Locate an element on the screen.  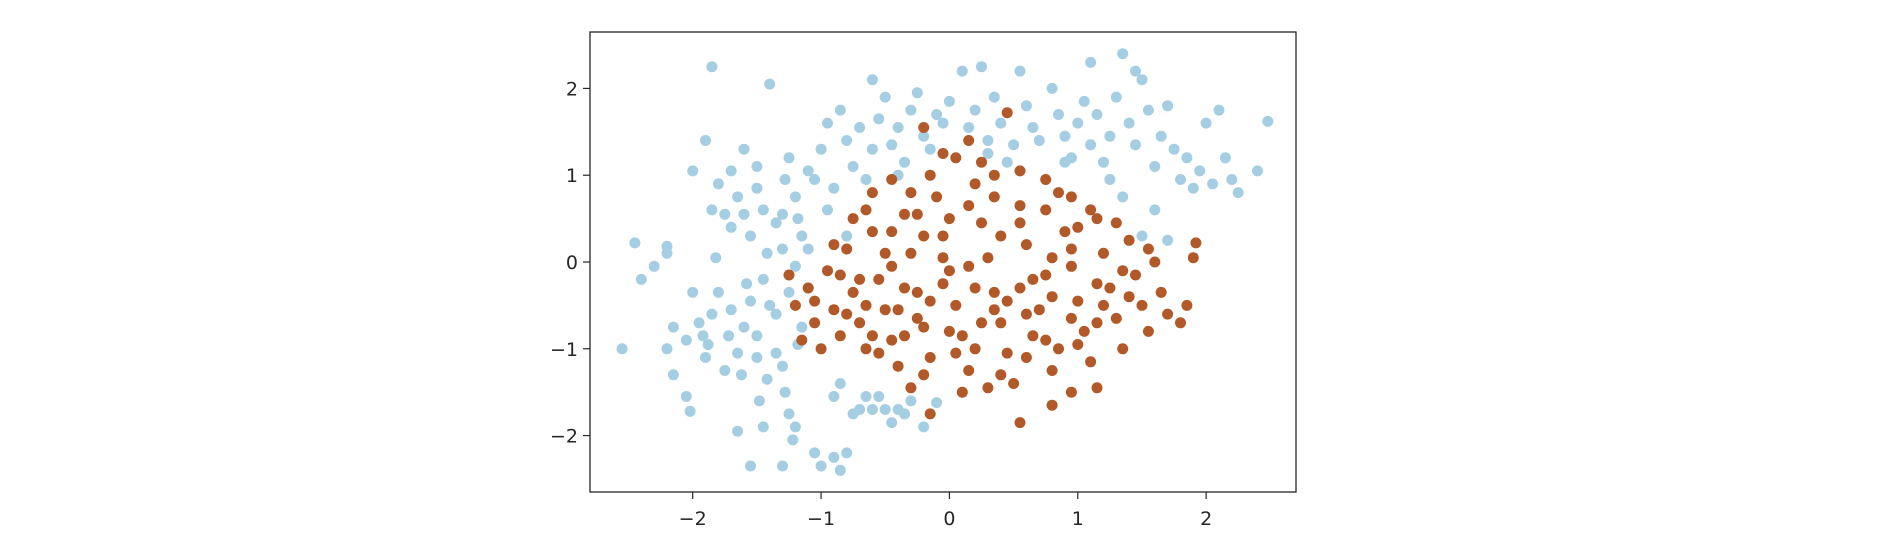
x-axis-ticks: −2 −1 0 1 2 is located at coordinates (945, 511).